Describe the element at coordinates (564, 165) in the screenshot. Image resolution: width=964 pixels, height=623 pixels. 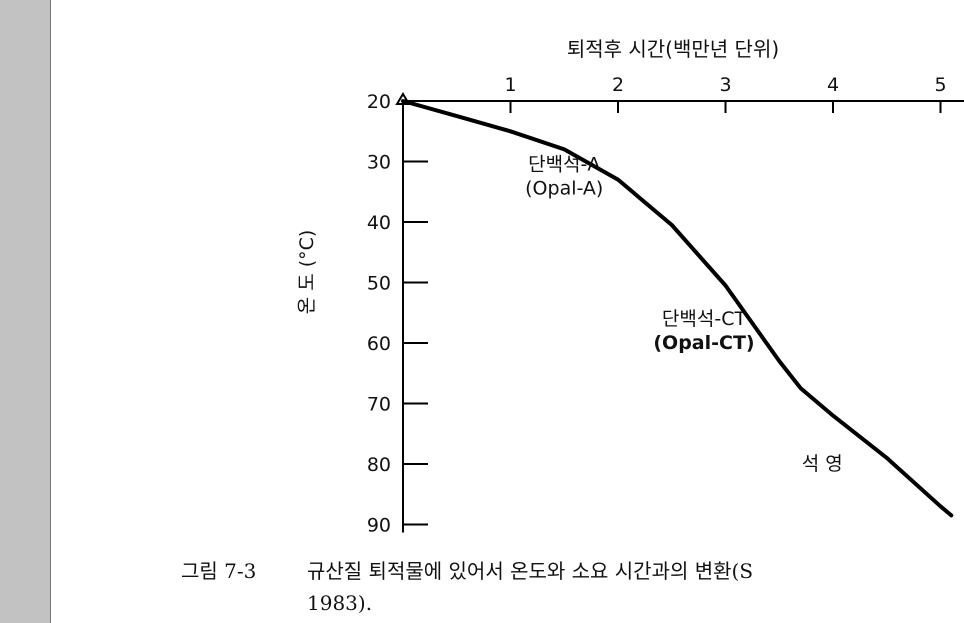
I see `annotation-opal-a-label: 단백석-A` at that location.